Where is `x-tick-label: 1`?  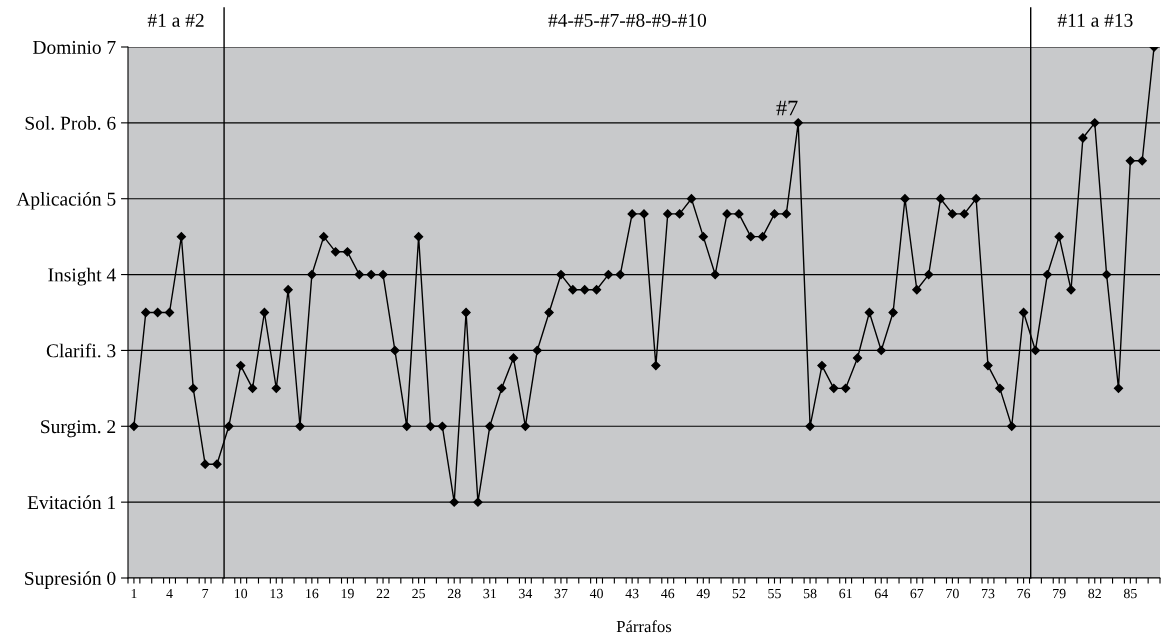 x-tick-label: 1 is located at coordinates (134, 593).